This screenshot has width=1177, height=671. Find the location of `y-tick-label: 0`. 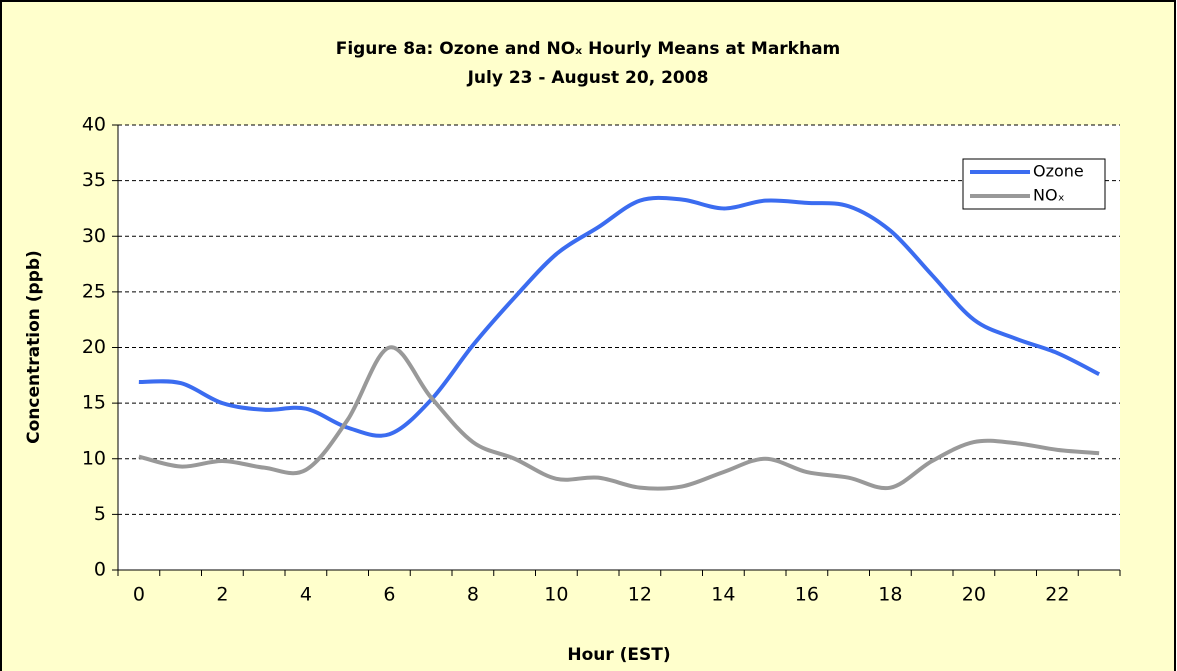

y-tick-label: 0 is located at coordinates (100, 570).